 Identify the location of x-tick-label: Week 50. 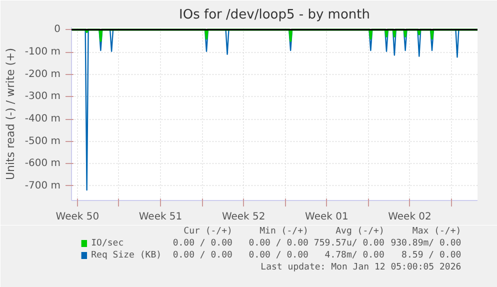
(78, 217).